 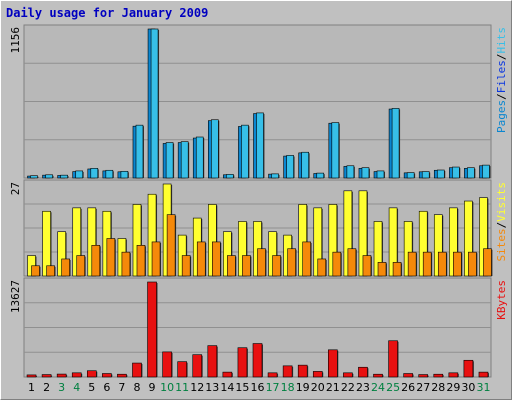 I want to click on day-label: 15, so click(x=242, y=387).